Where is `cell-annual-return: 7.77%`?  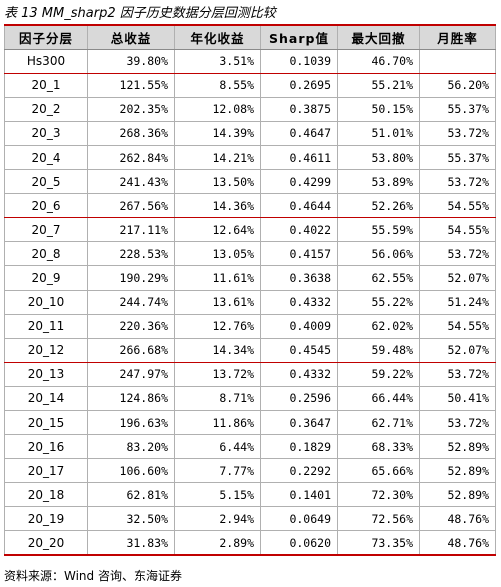
cell-annual-return: 7.77% is located at coordinates (217, 471).